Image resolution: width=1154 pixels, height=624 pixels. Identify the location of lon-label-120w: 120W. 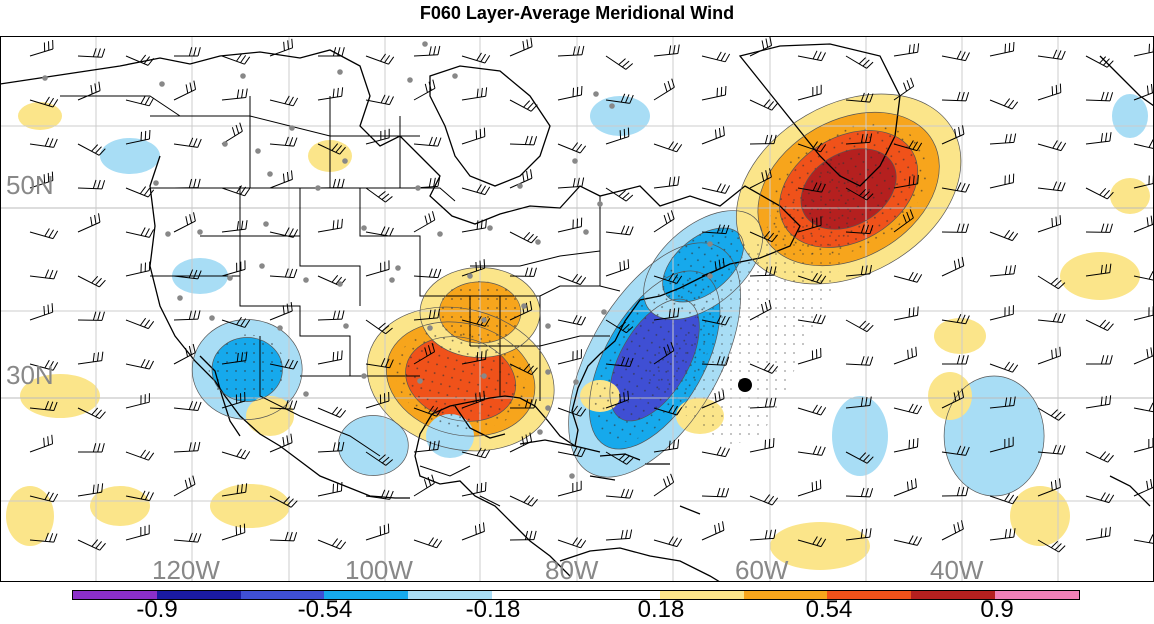
(186, 570).